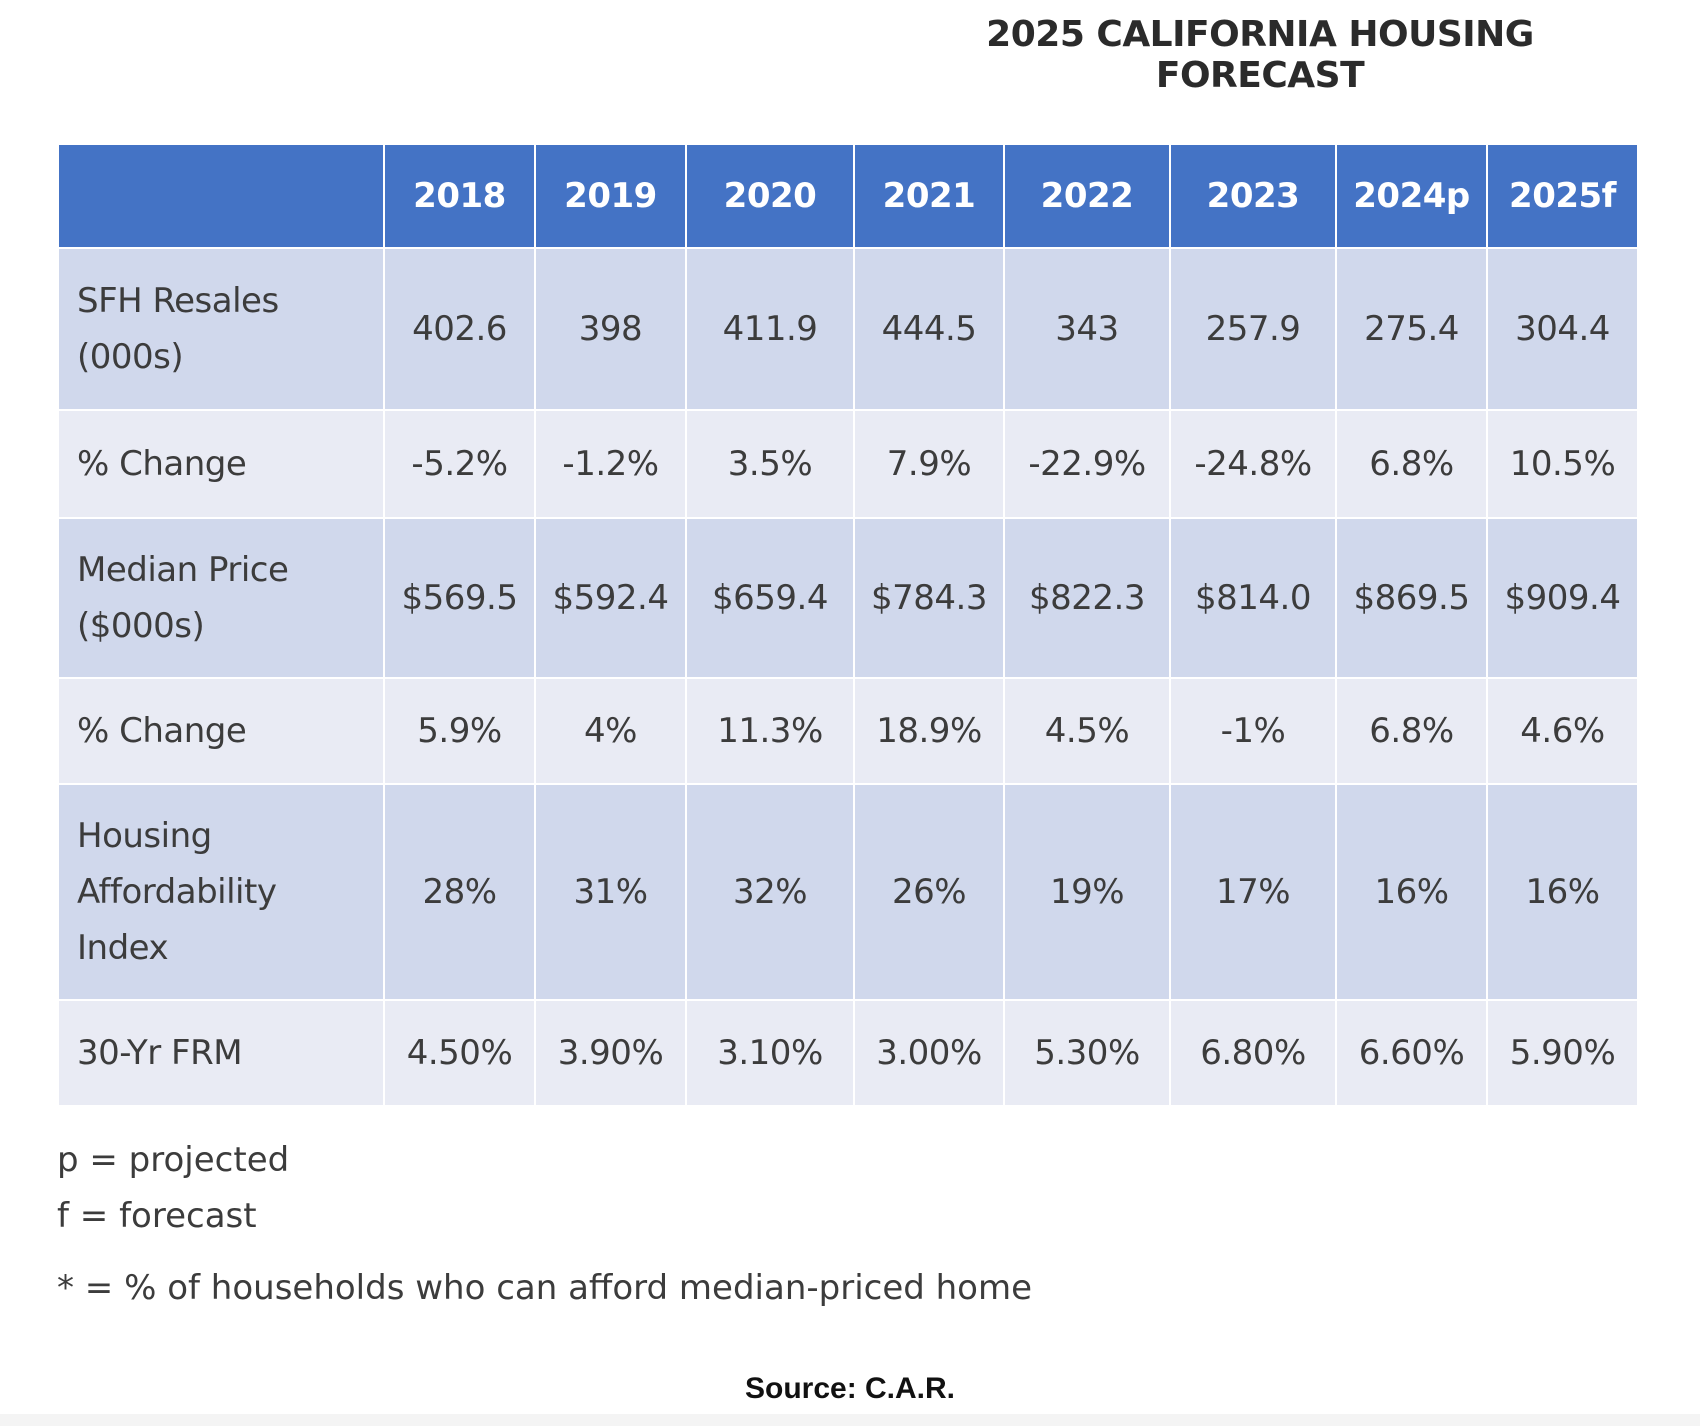 This screenshot has width=1700, height=1426. What do you see at coordinates (1088, 893) in the screenshot?
I see `table-cell: 19%` at bounding box center [1088, 893].